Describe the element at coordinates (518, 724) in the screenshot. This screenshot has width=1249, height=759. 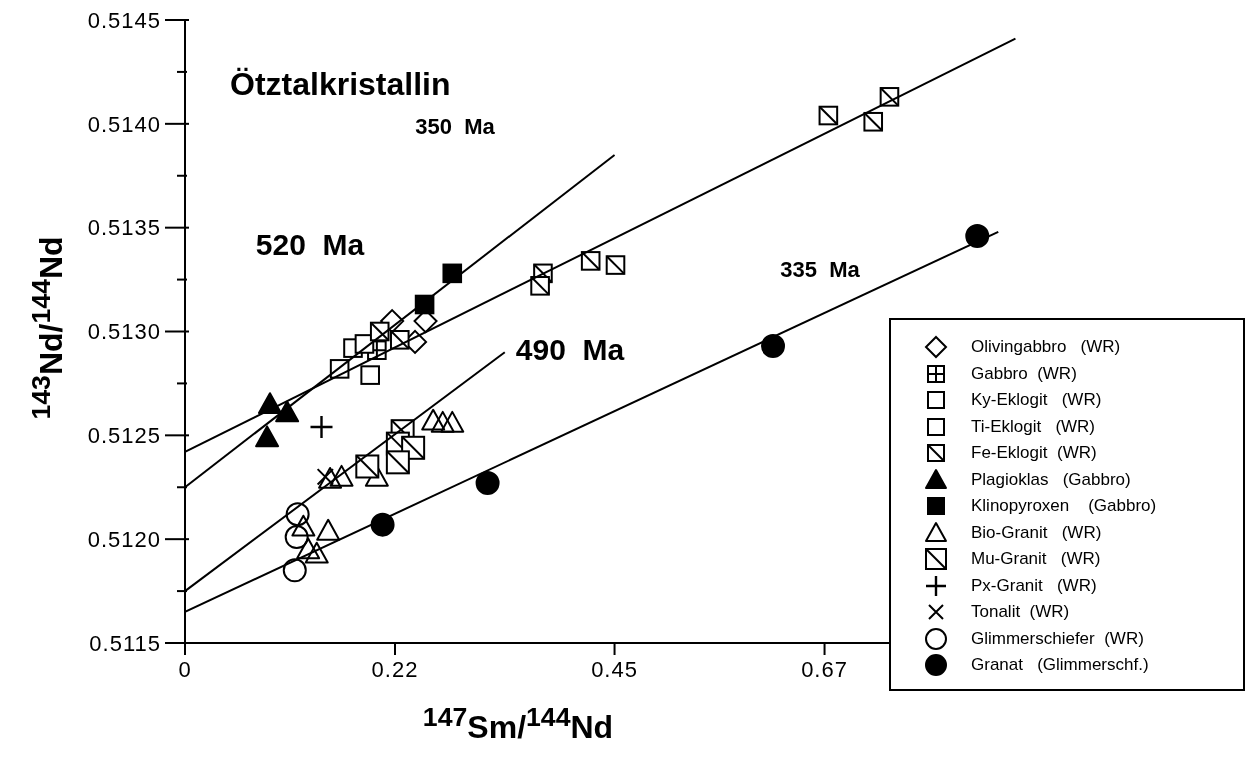
I see `x-axis-title: $^{147}$Sm/$^{144}$Nd` at that location.